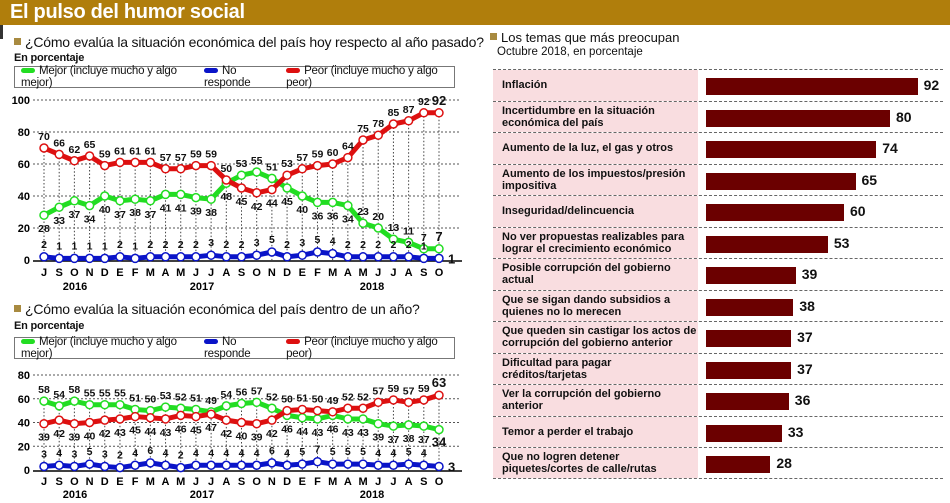 This screenshot has height=503, width=950. I want to click on title-bar: El pulso del humor social, so click(475, 12).